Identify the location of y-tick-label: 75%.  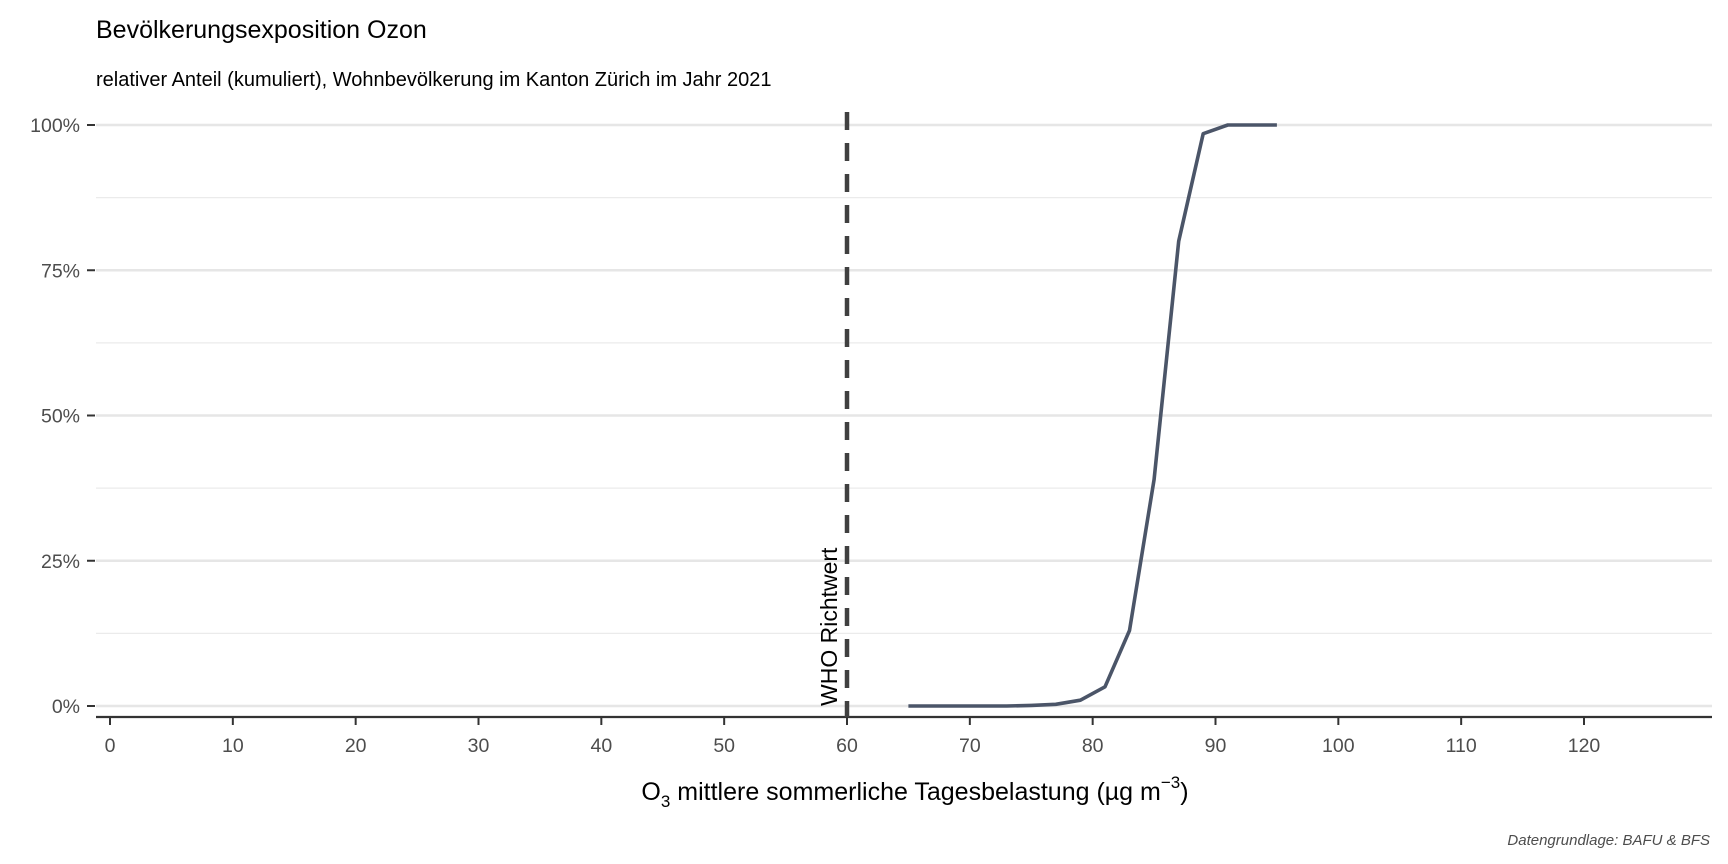
(60, 271).